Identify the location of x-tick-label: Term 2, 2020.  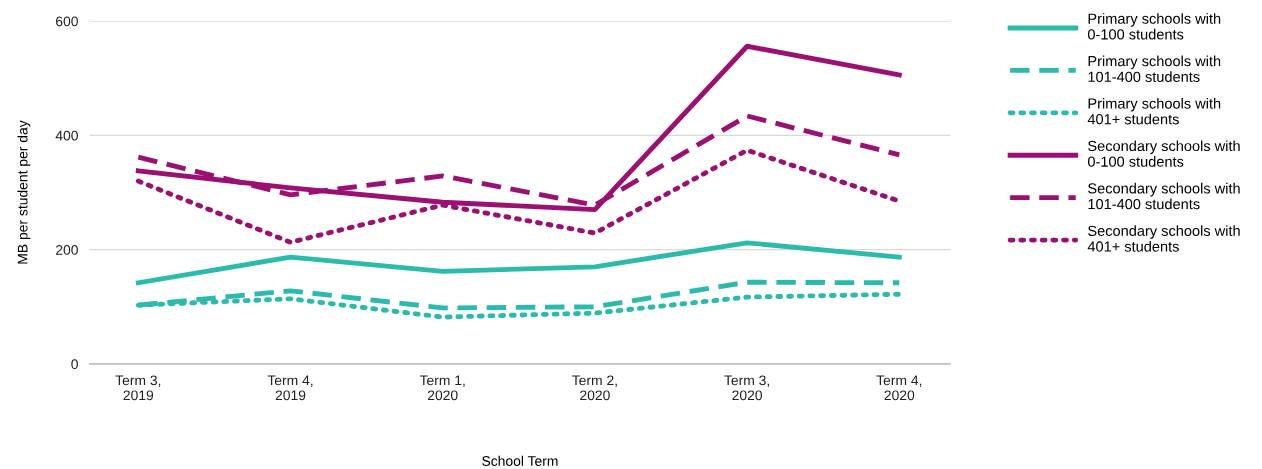
(594, 388).